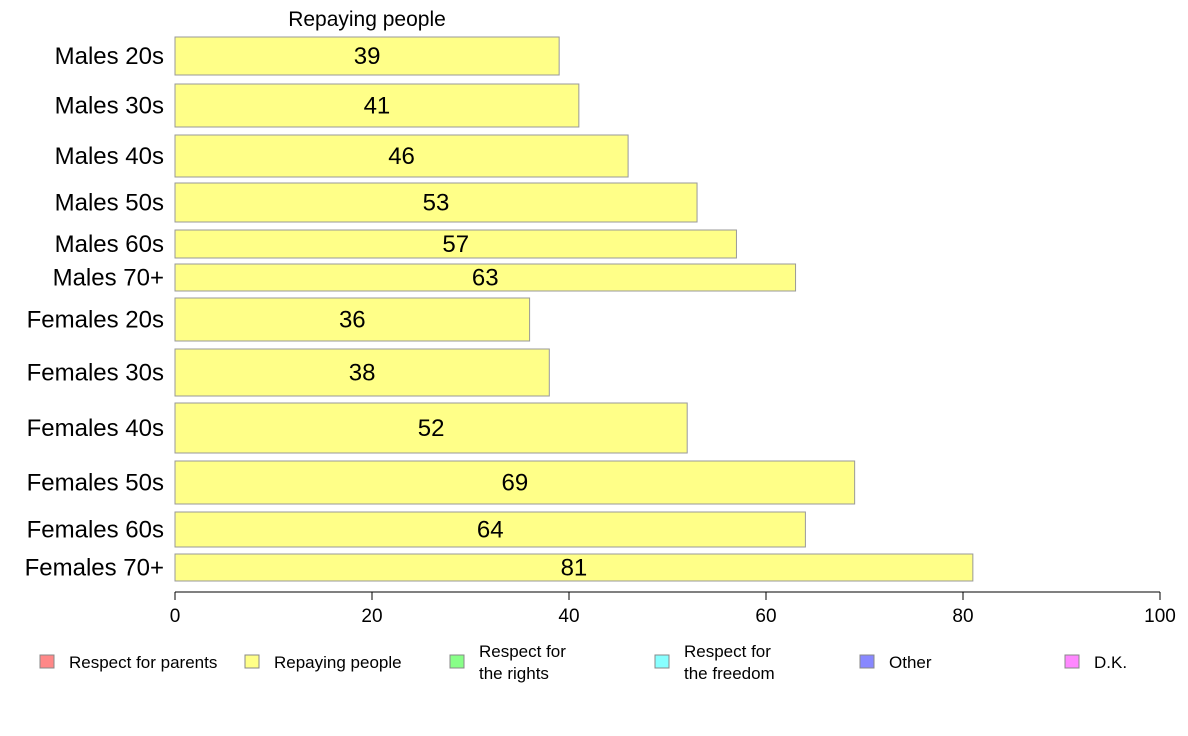  Describe the element at coordinates (95, 320) in the screenshot. I see `category-label: Females 20s` at that location.